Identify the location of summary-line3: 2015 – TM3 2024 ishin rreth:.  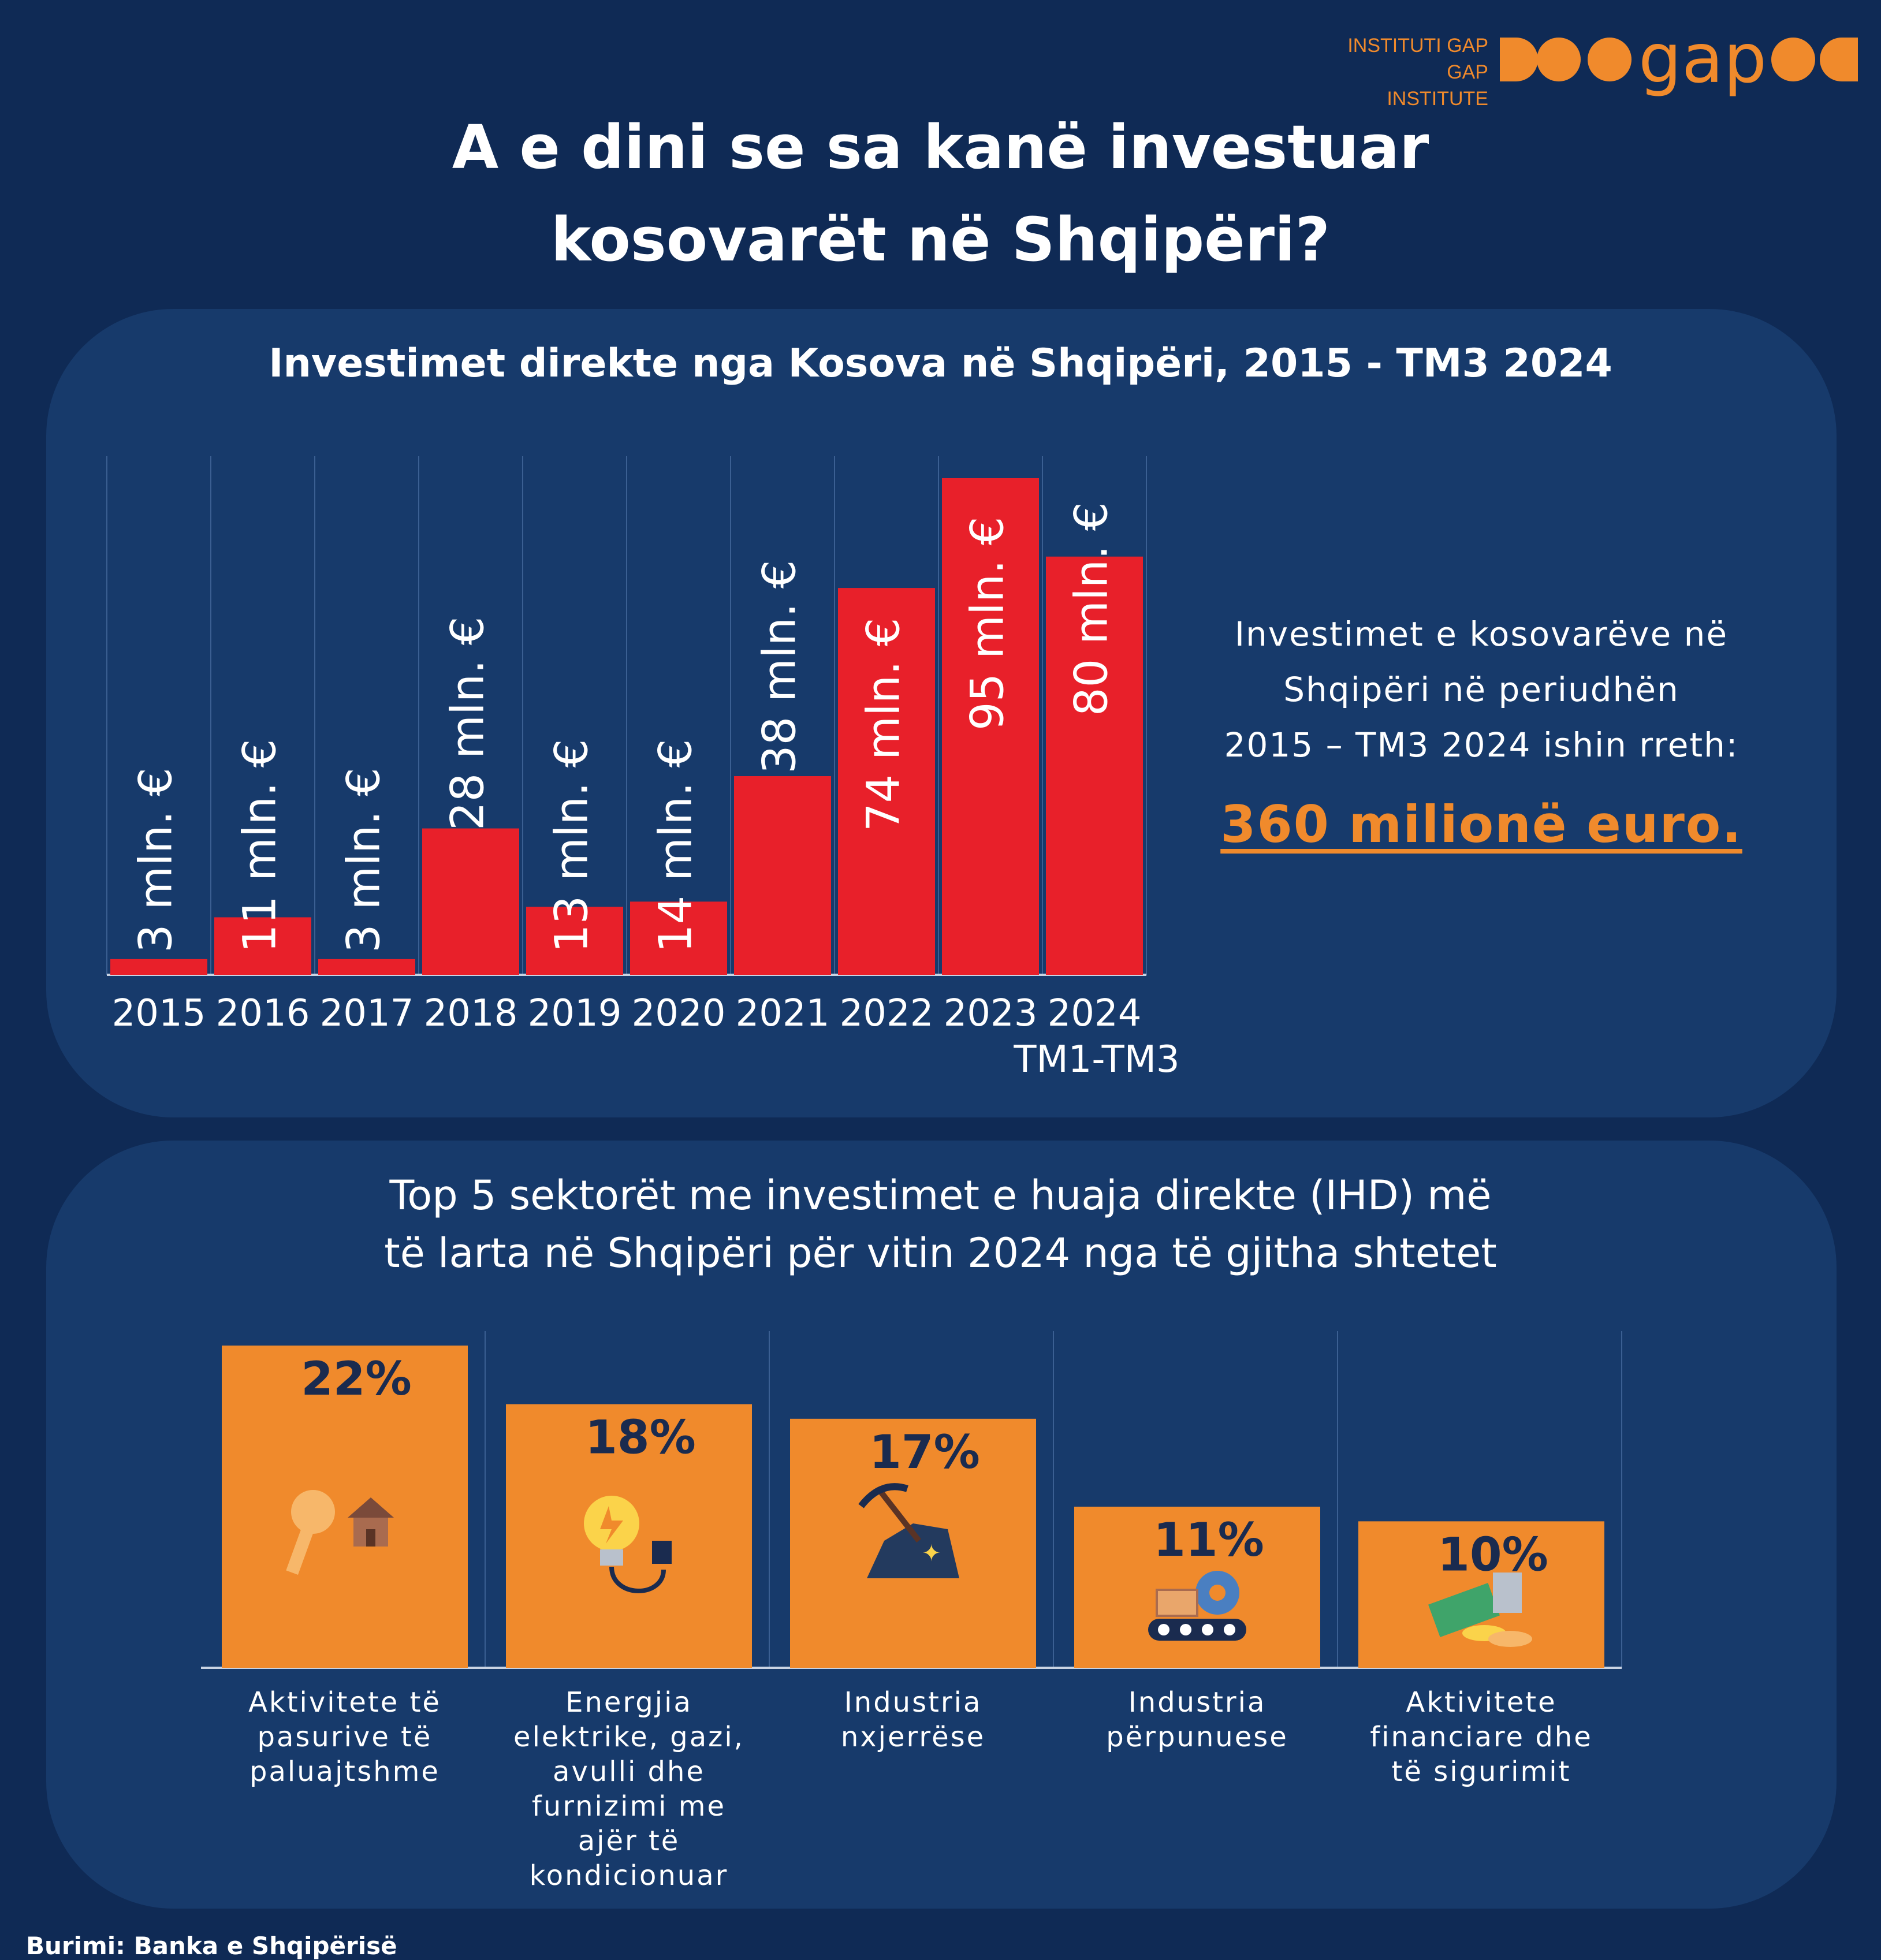
(1481, 745).